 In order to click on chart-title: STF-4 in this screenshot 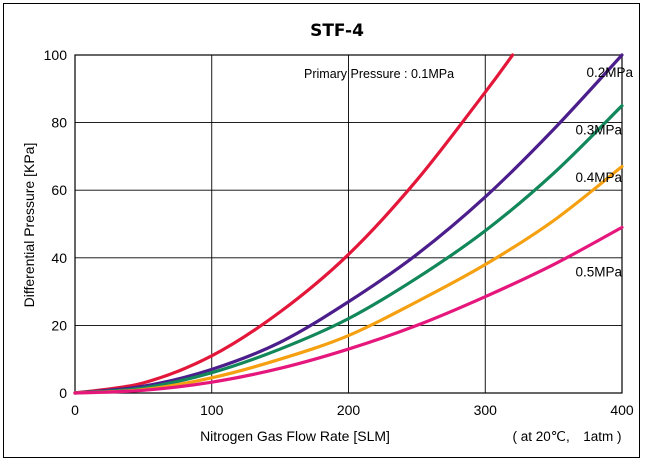, I will do `click(337, 31)`.